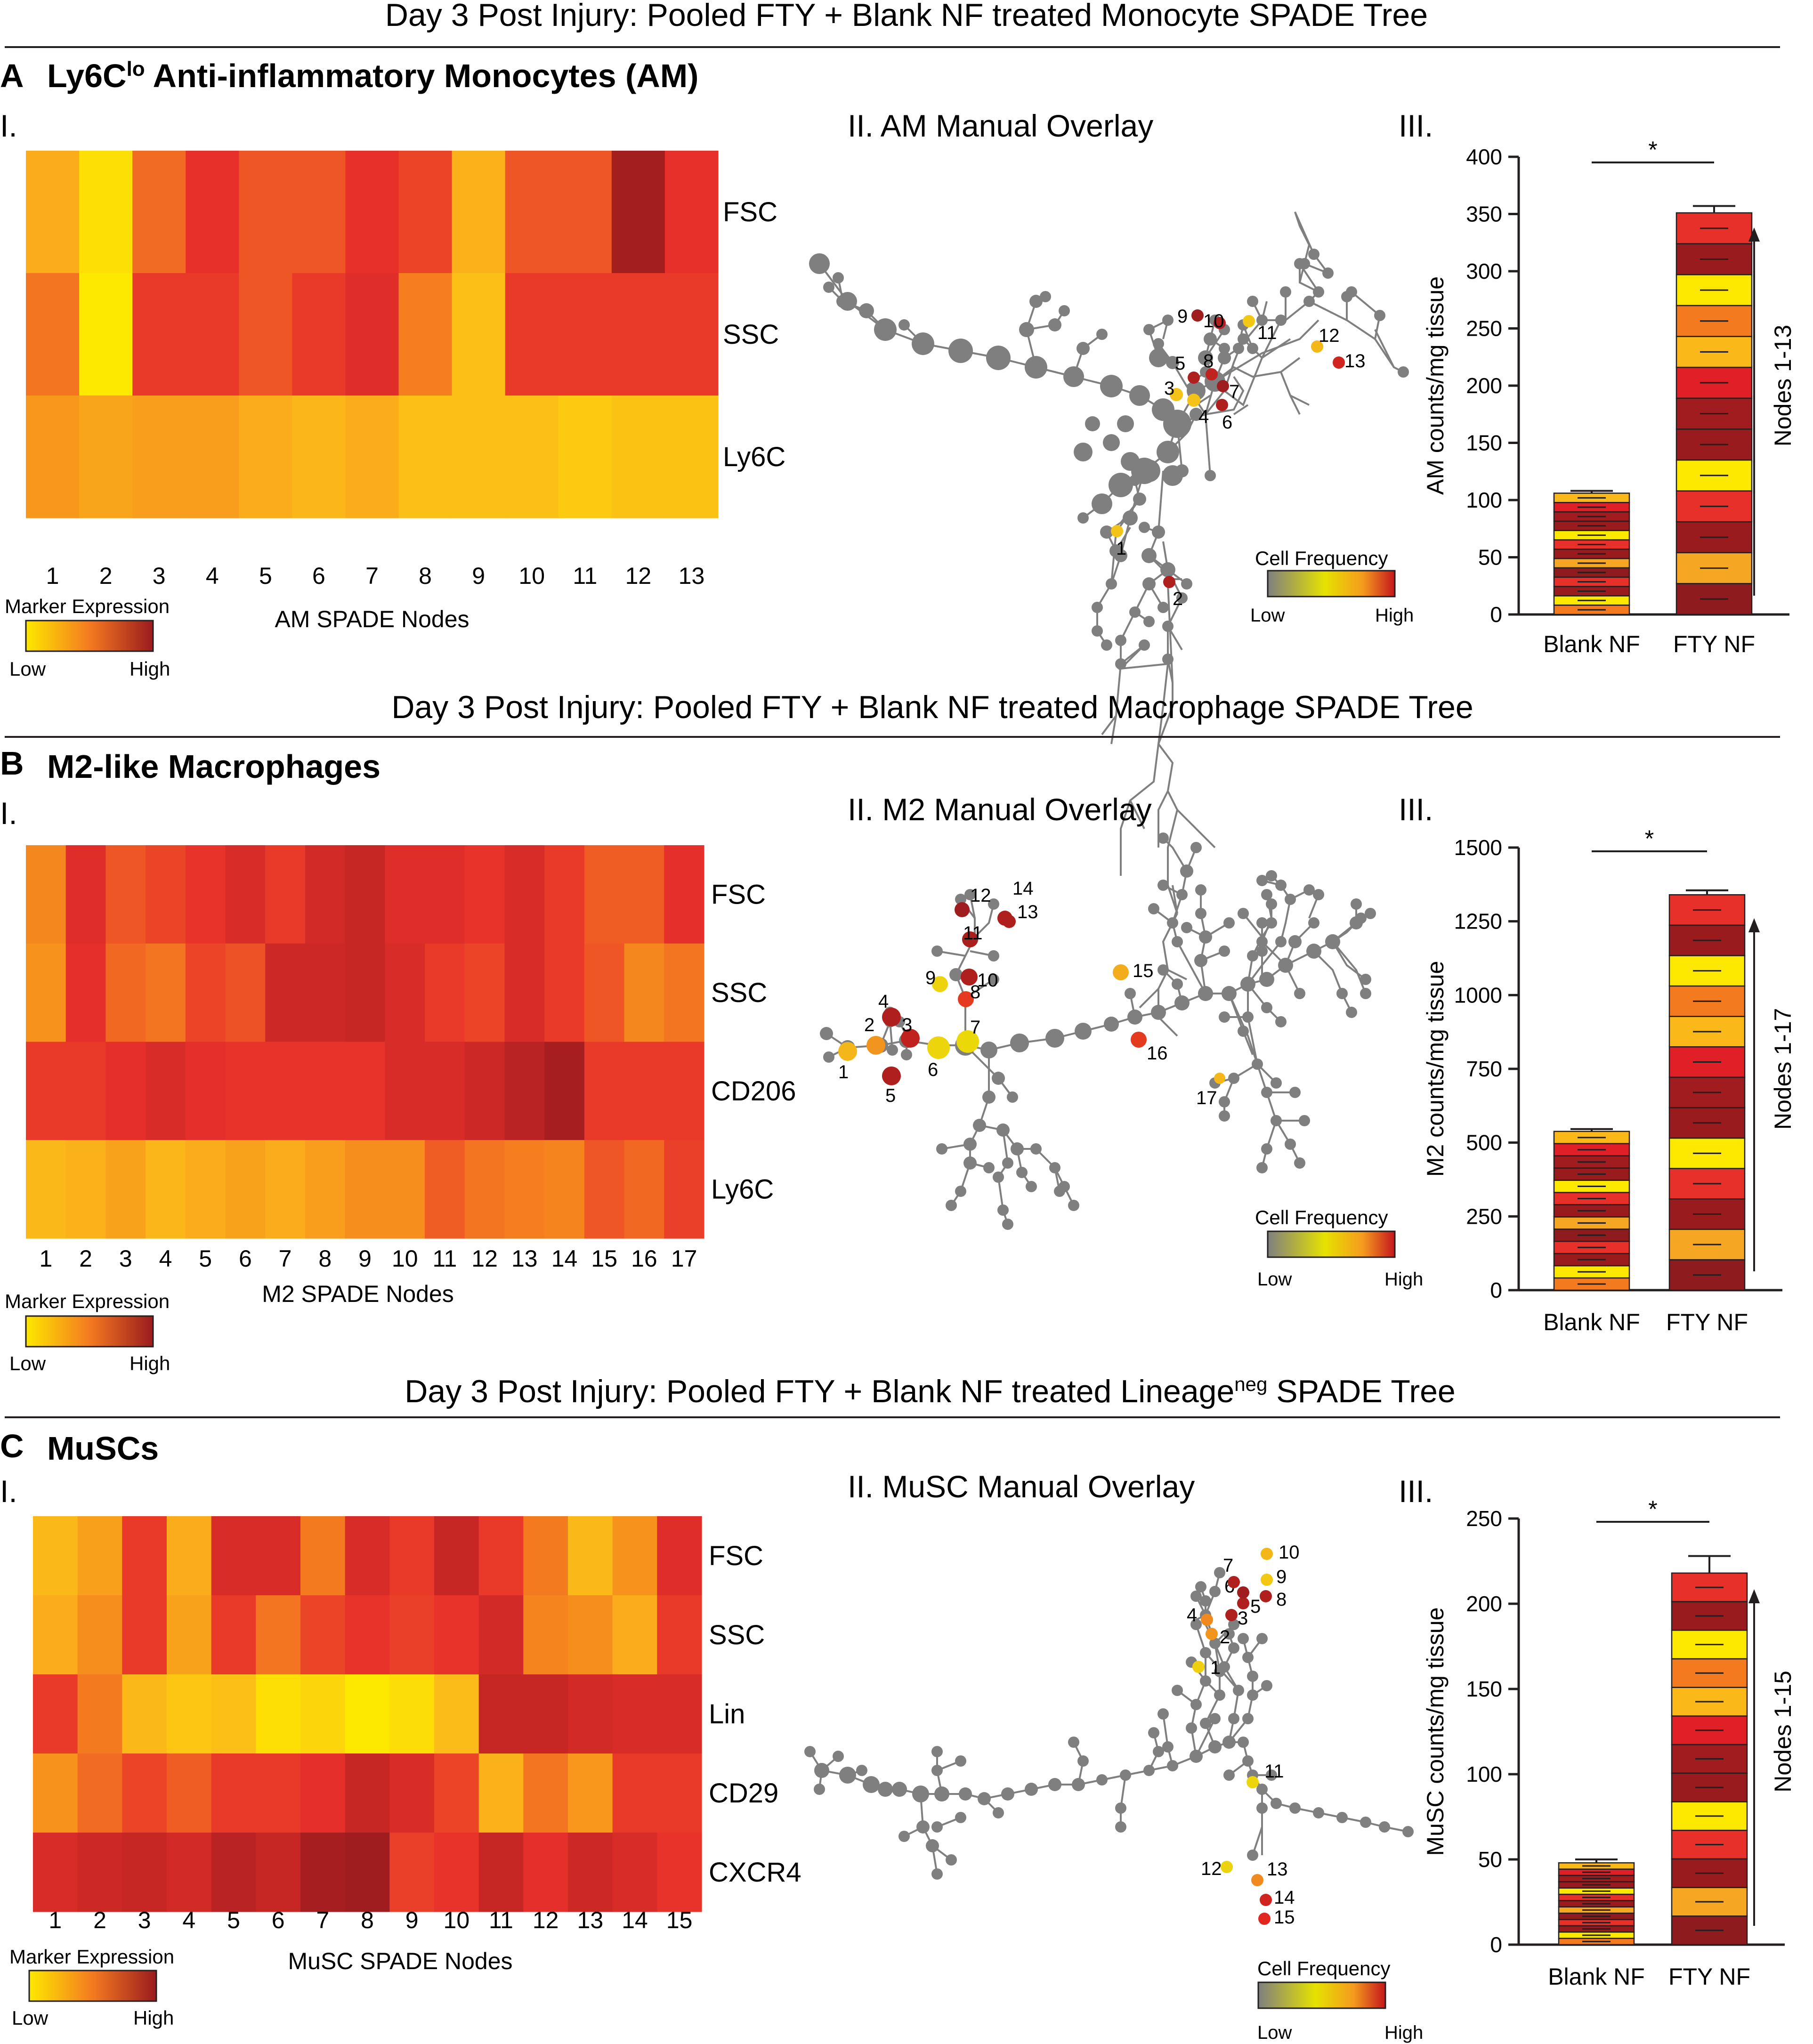  Describe the element at coordinates (1707, 1123) in the screenshot. I see `stack-segment` at that location.